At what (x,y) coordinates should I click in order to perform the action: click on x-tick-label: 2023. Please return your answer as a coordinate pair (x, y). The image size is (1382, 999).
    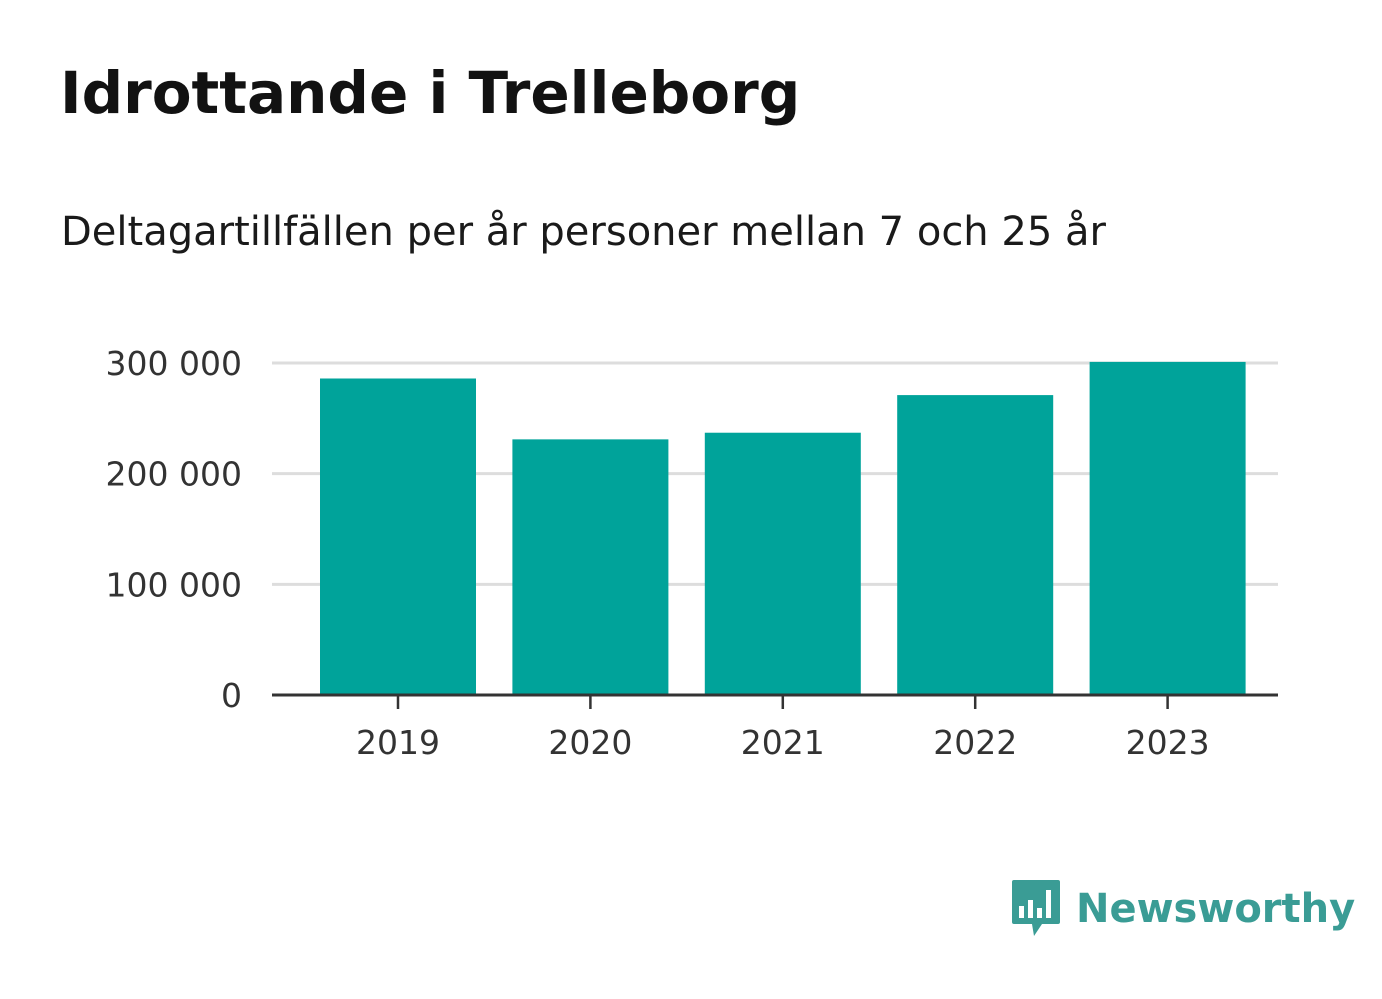
    Looking at the image, I should click on (1168, 742).